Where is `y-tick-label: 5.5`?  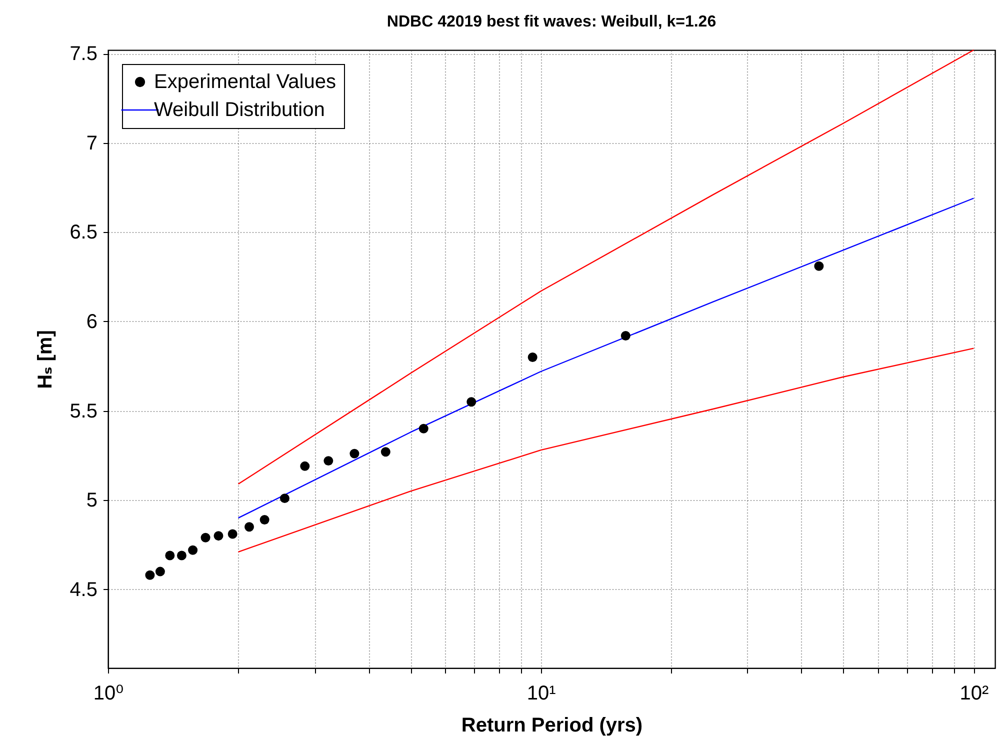
y-tick-label: 5.5 is located at coordinates (84, 411).